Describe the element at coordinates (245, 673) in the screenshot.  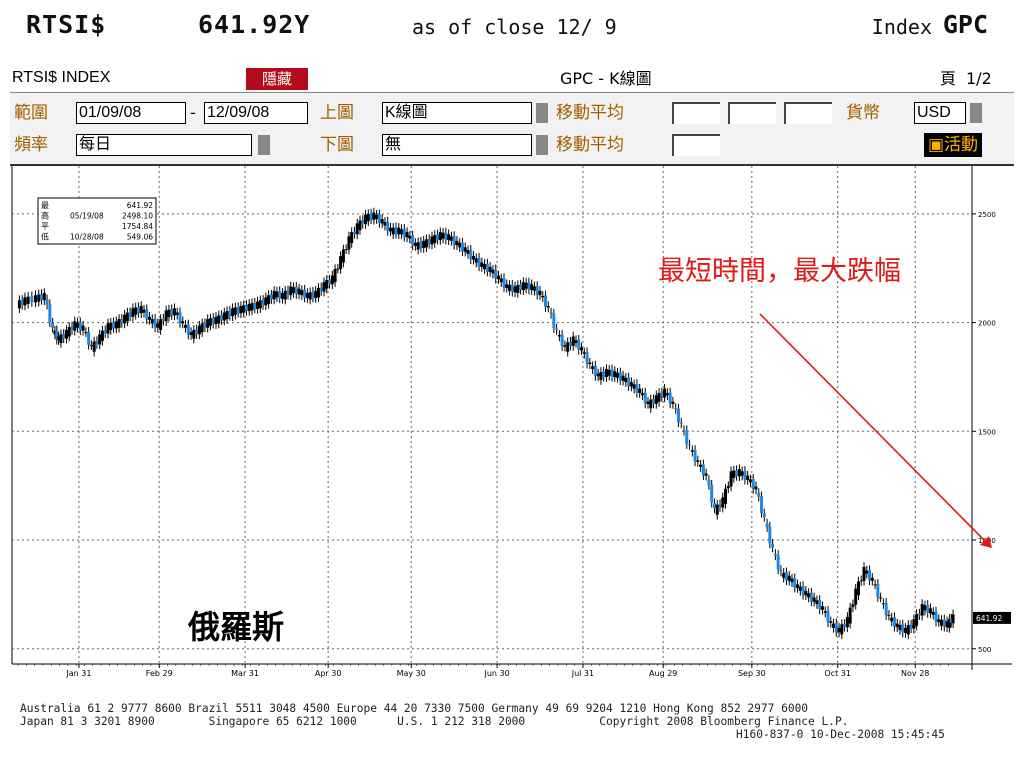
I see `x-tick-label: Mar 31` at that location.